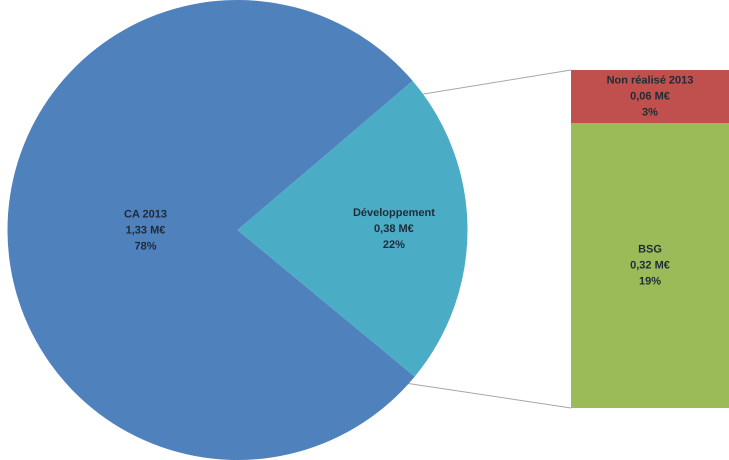 The height and width of the screenshot is (460, 729). What do you see at coordinates (146, 214) in the screenshot?
I see `slice-label: CA 2013` at bounding box center [146, 214].